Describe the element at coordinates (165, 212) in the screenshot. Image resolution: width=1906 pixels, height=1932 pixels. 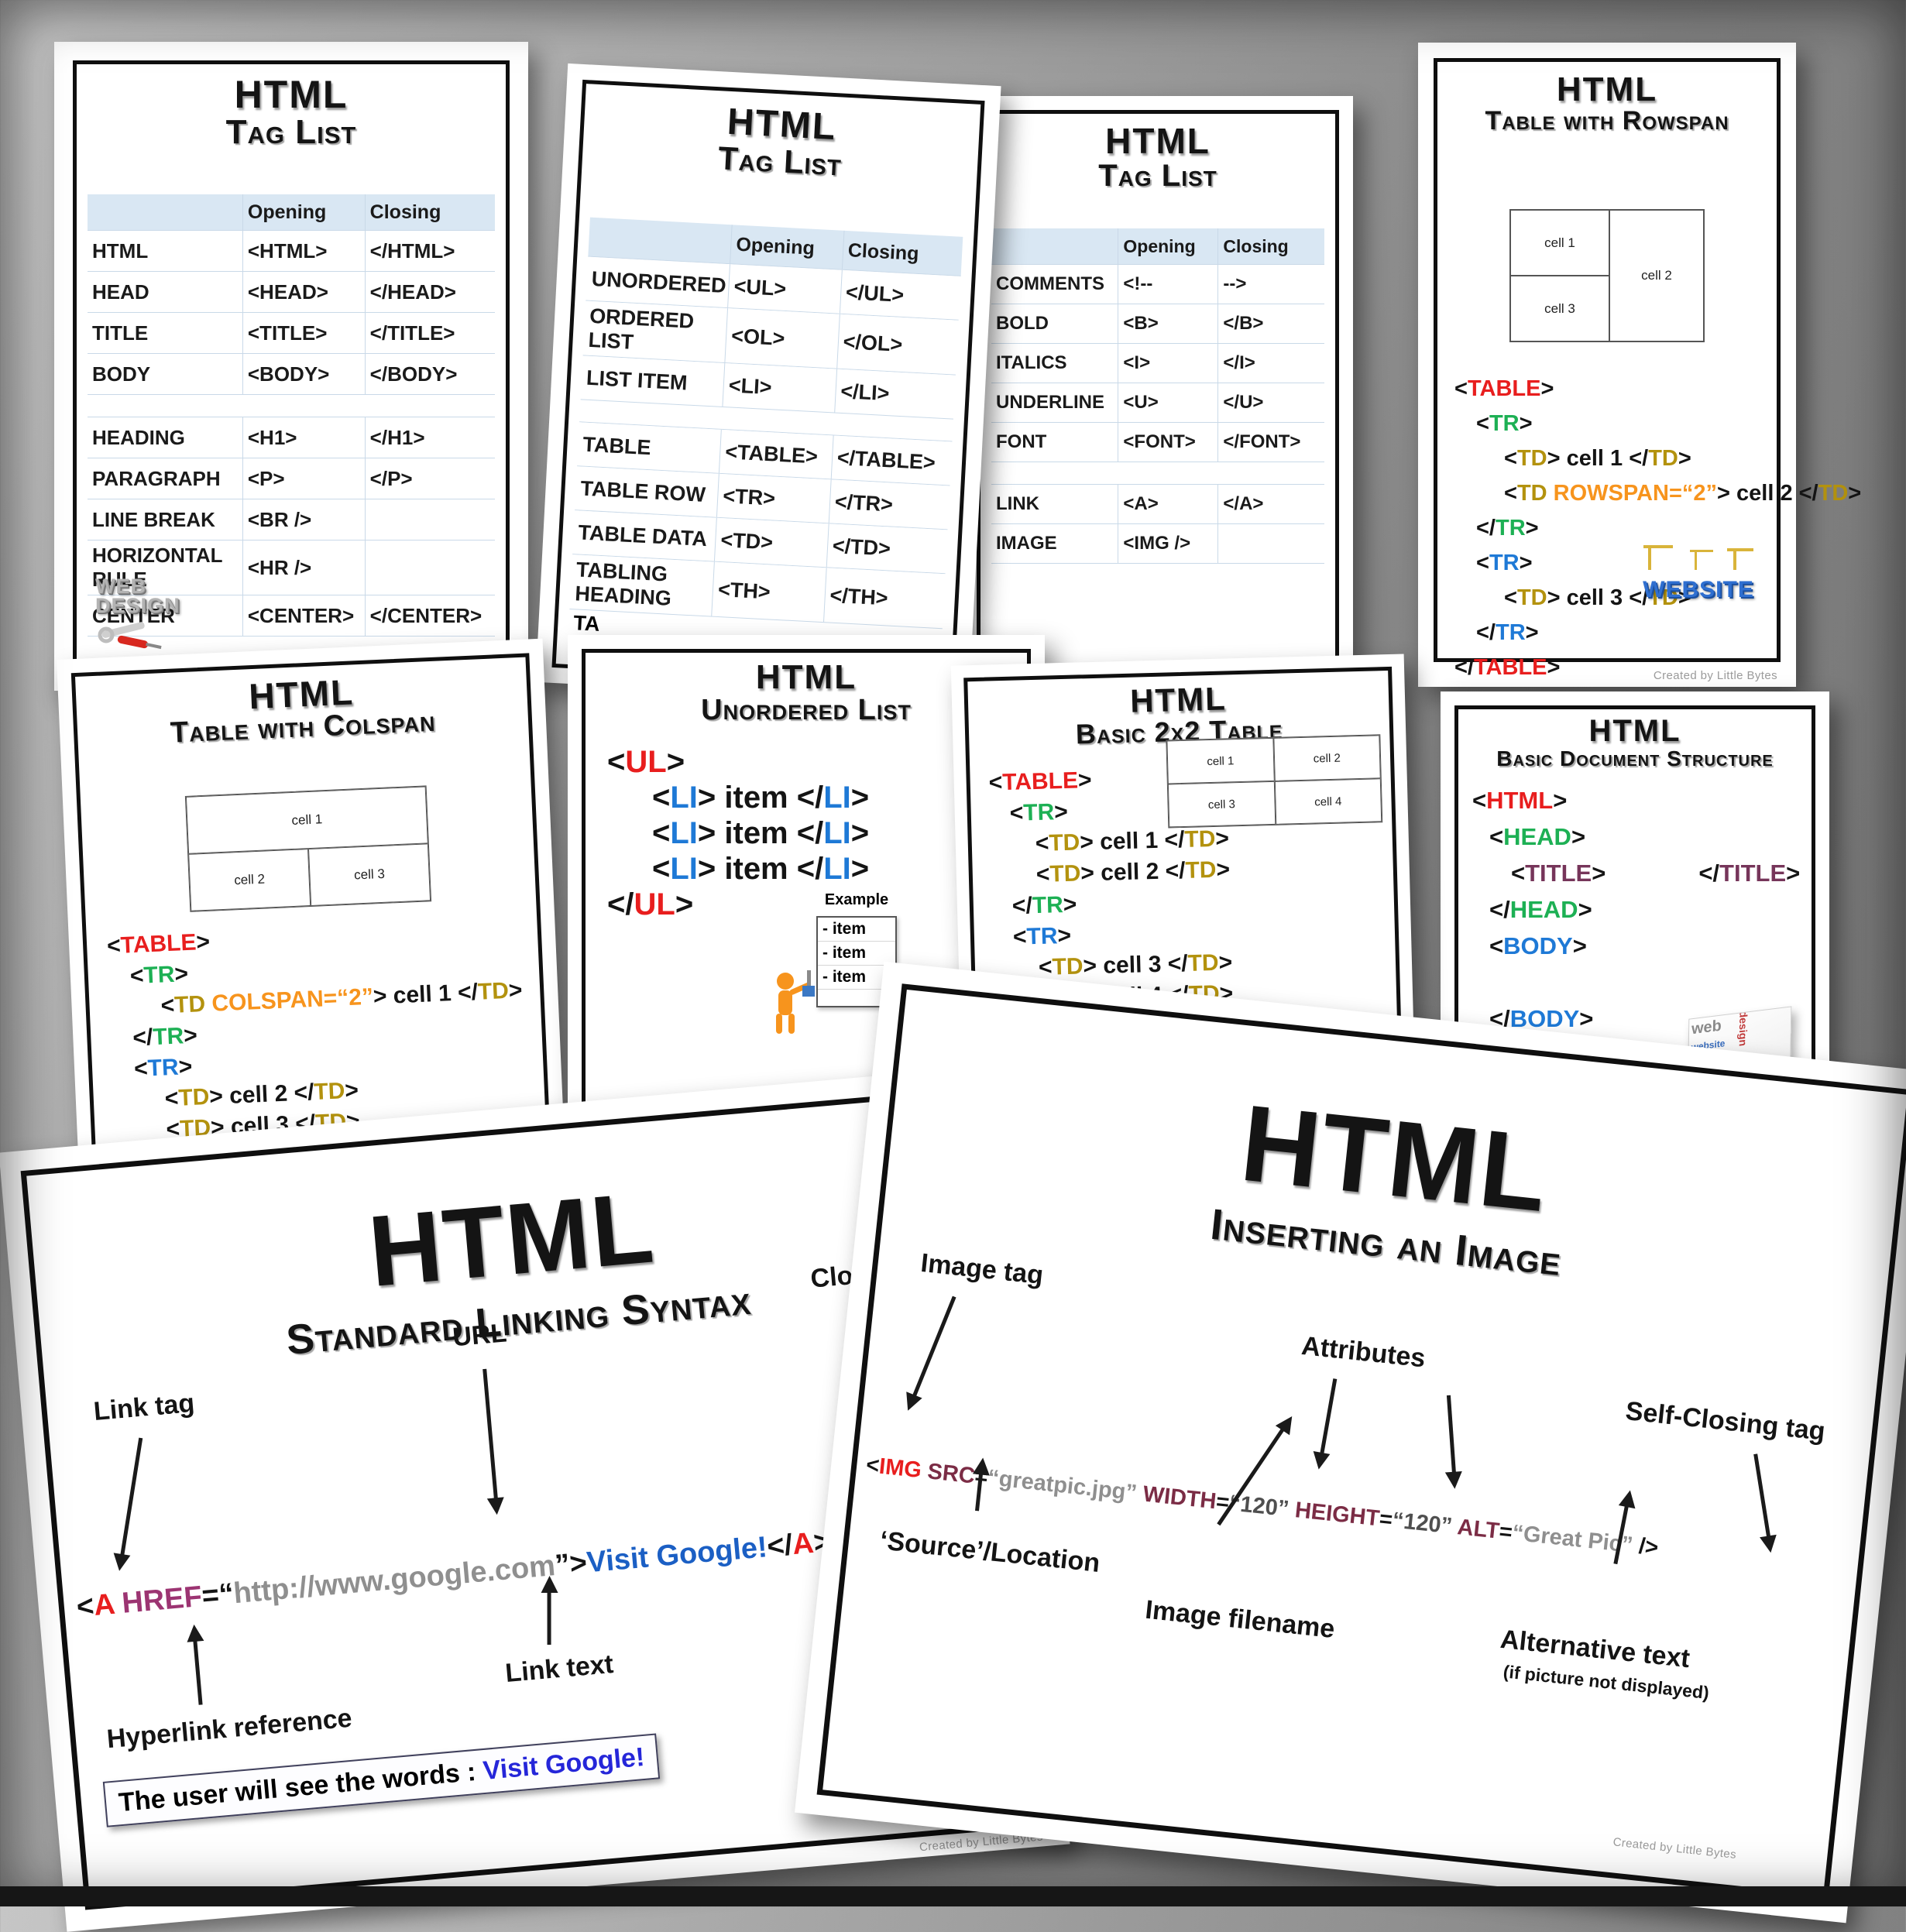
I see `tag-header-blank` at that location.